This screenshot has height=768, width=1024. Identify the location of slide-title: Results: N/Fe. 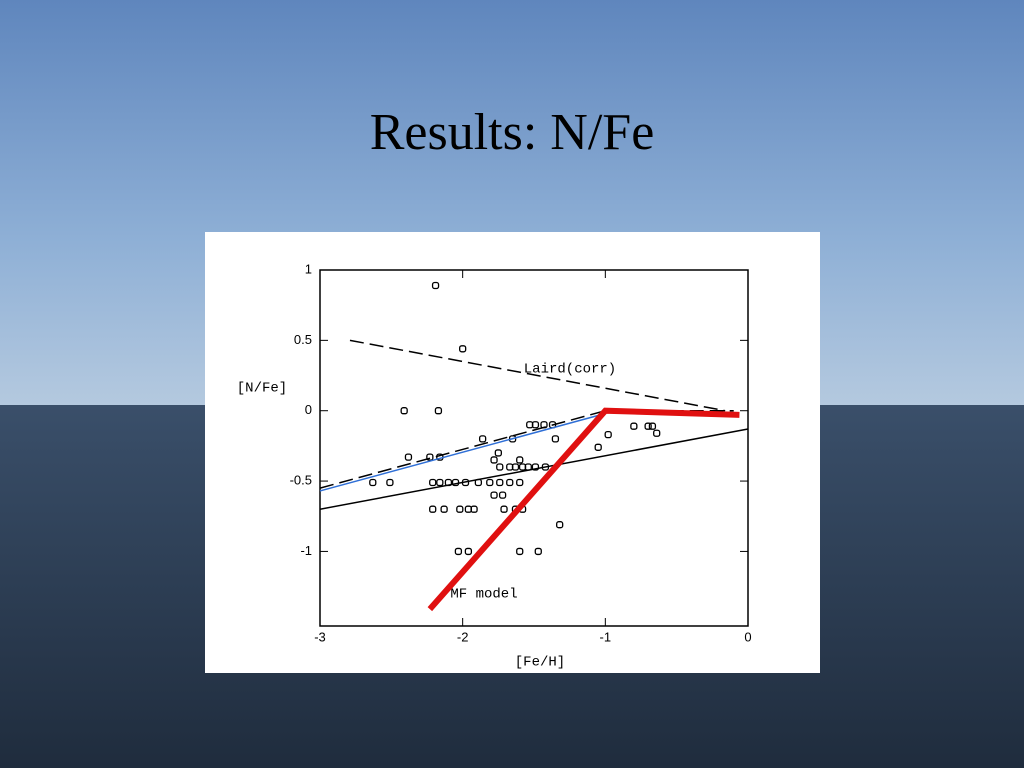
(512, 132).